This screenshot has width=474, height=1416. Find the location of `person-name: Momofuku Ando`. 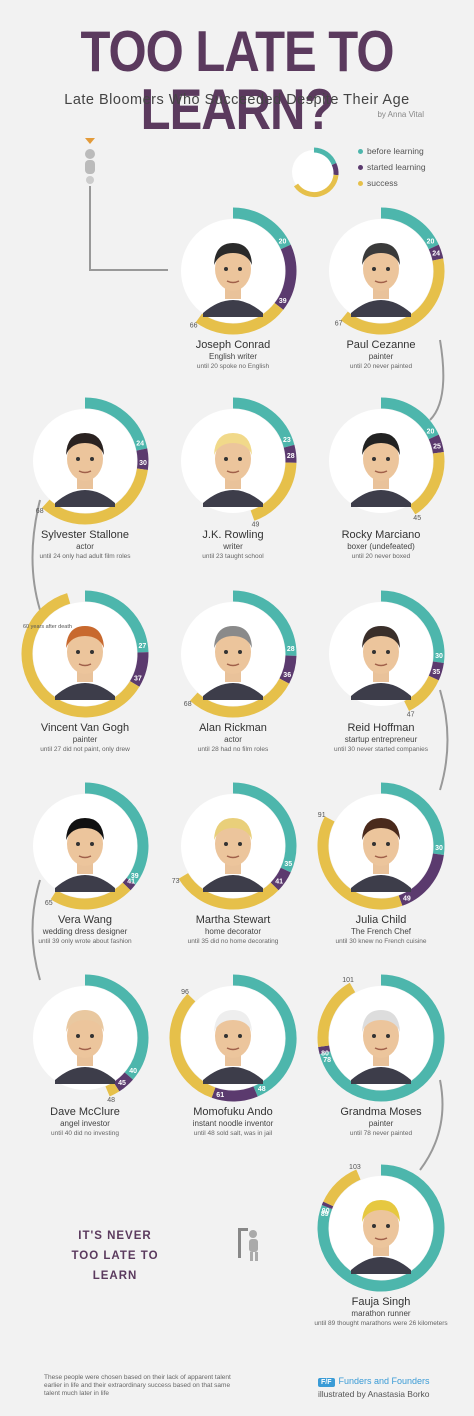

person-name: Momofuku Ando is located at coordinates (233, 1112).